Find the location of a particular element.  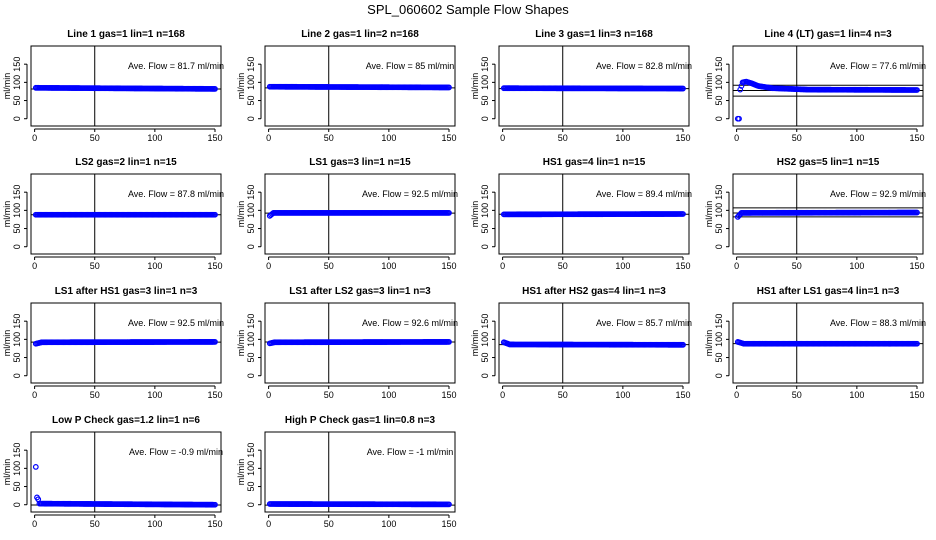

panel-title: LS1 after HS1 gas=3 lin=1 n=3 is located at coordinates (126, 291).